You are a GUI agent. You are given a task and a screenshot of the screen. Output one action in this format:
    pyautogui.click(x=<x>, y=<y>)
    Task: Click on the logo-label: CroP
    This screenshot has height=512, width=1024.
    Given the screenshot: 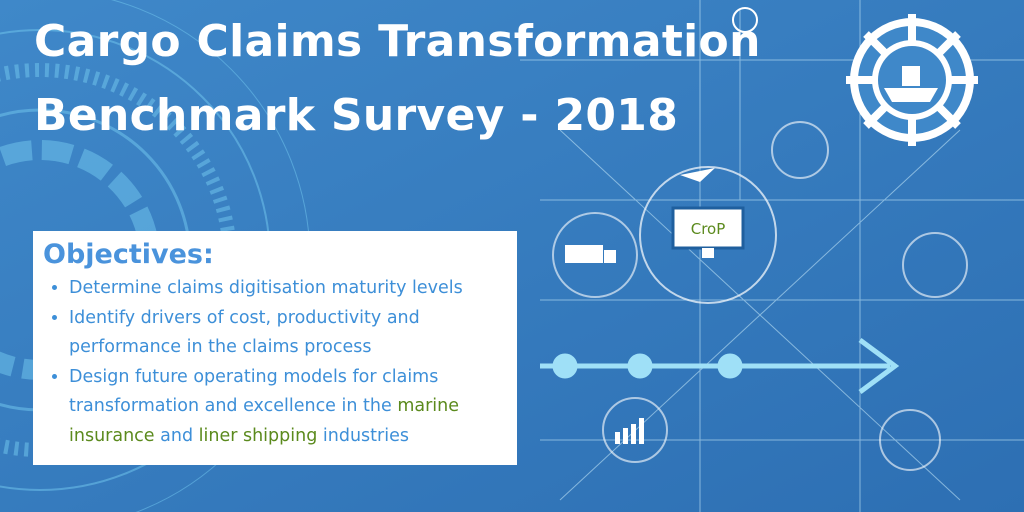 What is the action you would take?
    pyautogui.click(x=708, y=229)
    